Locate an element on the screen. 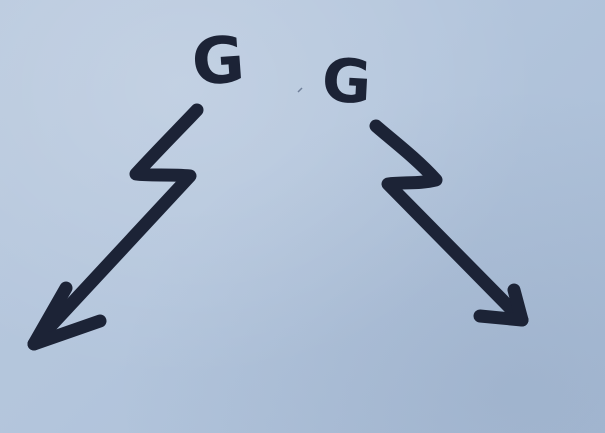  right-arrow-head is located at coordinates (501, 305).